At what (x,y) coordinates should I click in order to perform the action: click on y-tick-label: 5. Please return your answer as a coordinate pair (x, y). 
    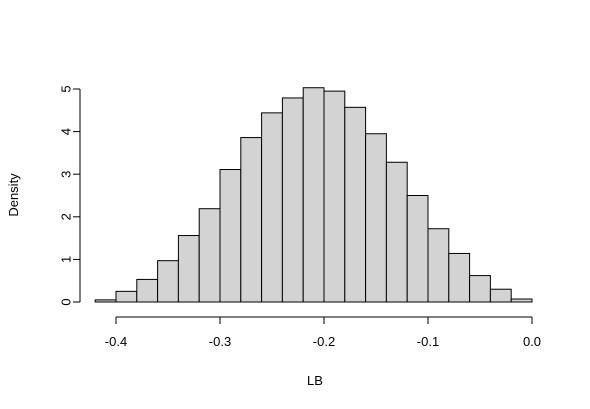
    Looking at the image, I should click on (66, 88).